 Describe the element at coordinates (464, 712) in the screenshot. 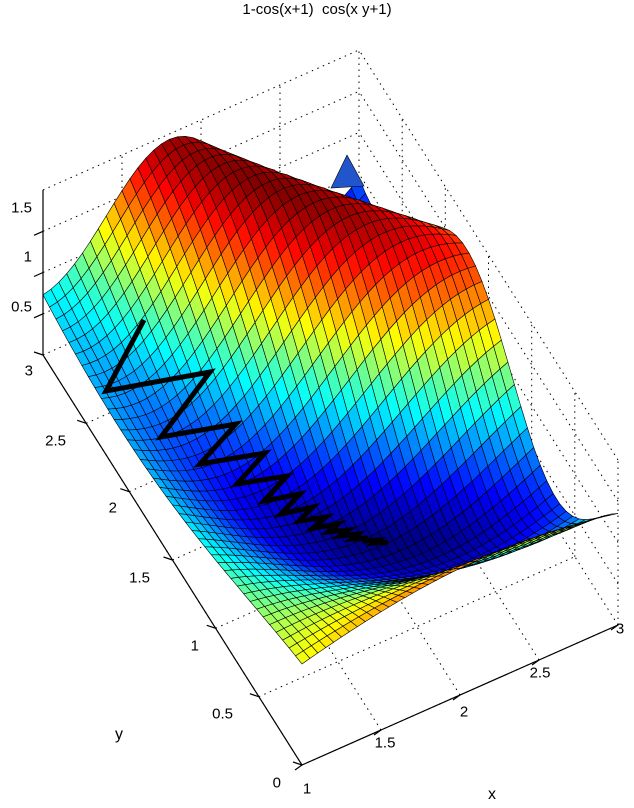

I see `x-tick-label: 2` at that location.